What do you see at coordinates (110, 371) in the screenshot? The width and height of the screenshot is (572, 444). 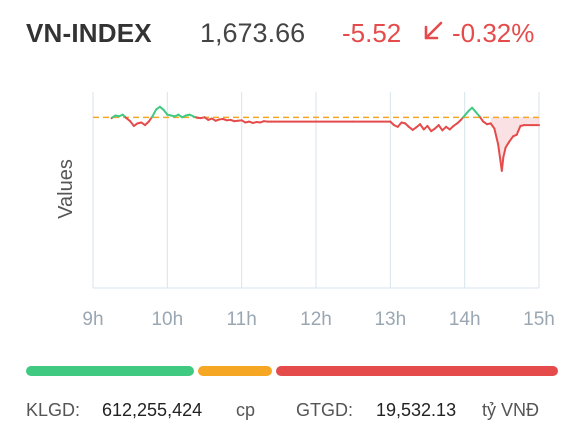 I see `advancers-segment` at bounding box center [110, 371].